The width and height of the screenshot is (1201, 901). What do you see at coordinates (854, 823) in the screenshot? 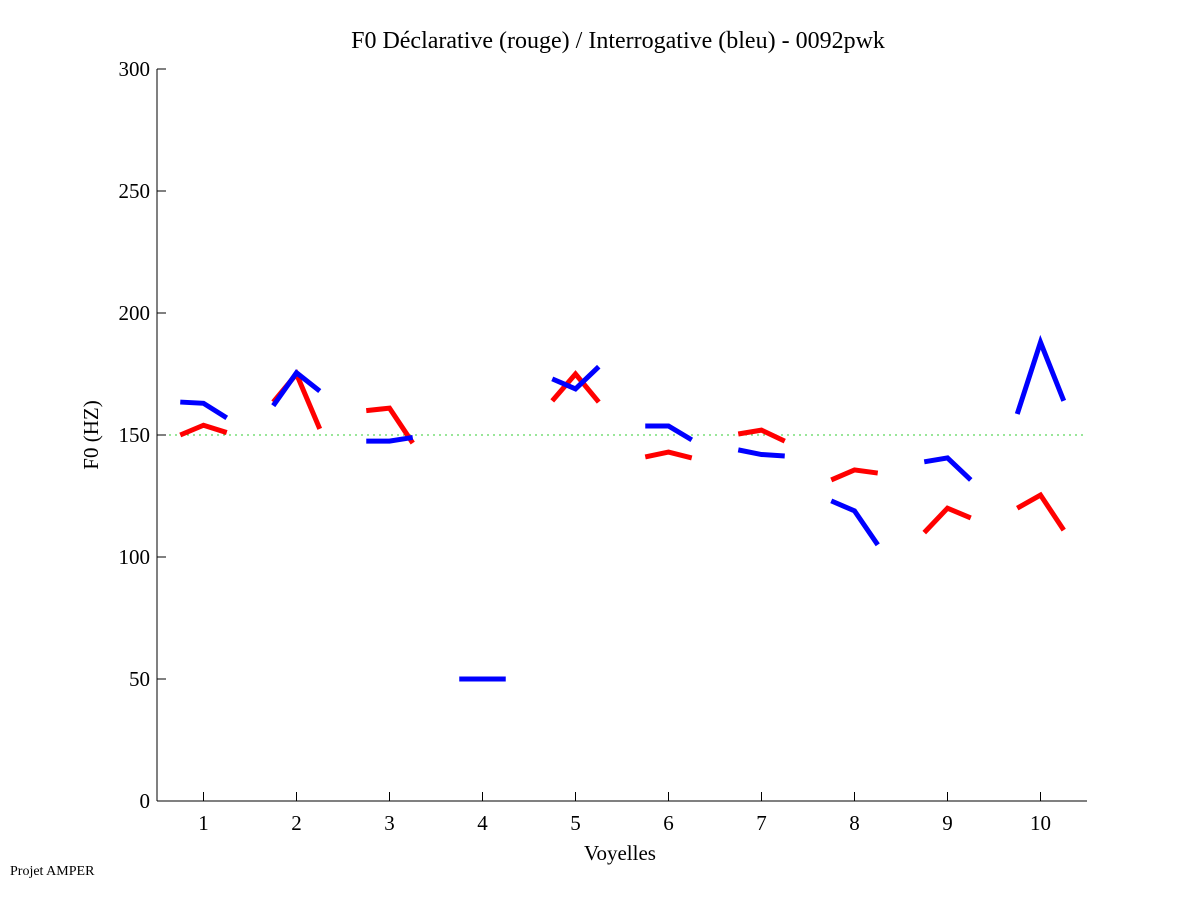
I see `x-tick-label: 8` at bounding box center [854, 823].